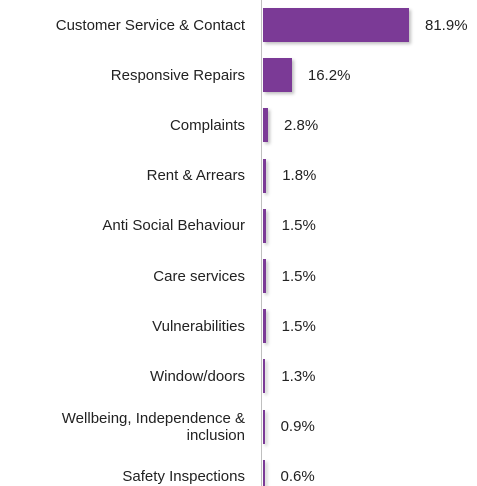 Image resolution: width=477 pixels, height=486 pixels. Describe the element at coordinates (173, 226) in the screenshot. I see `category-label: Anti Social Behaviour` at that location.